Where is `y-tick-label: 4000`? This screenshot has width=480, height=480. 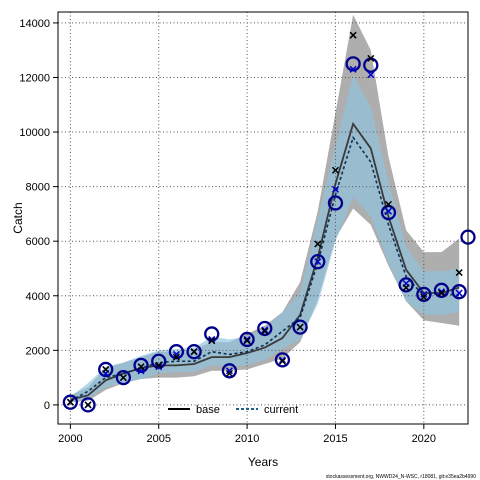
y-tick-label: 4000 is located at coordinates (38, 297).